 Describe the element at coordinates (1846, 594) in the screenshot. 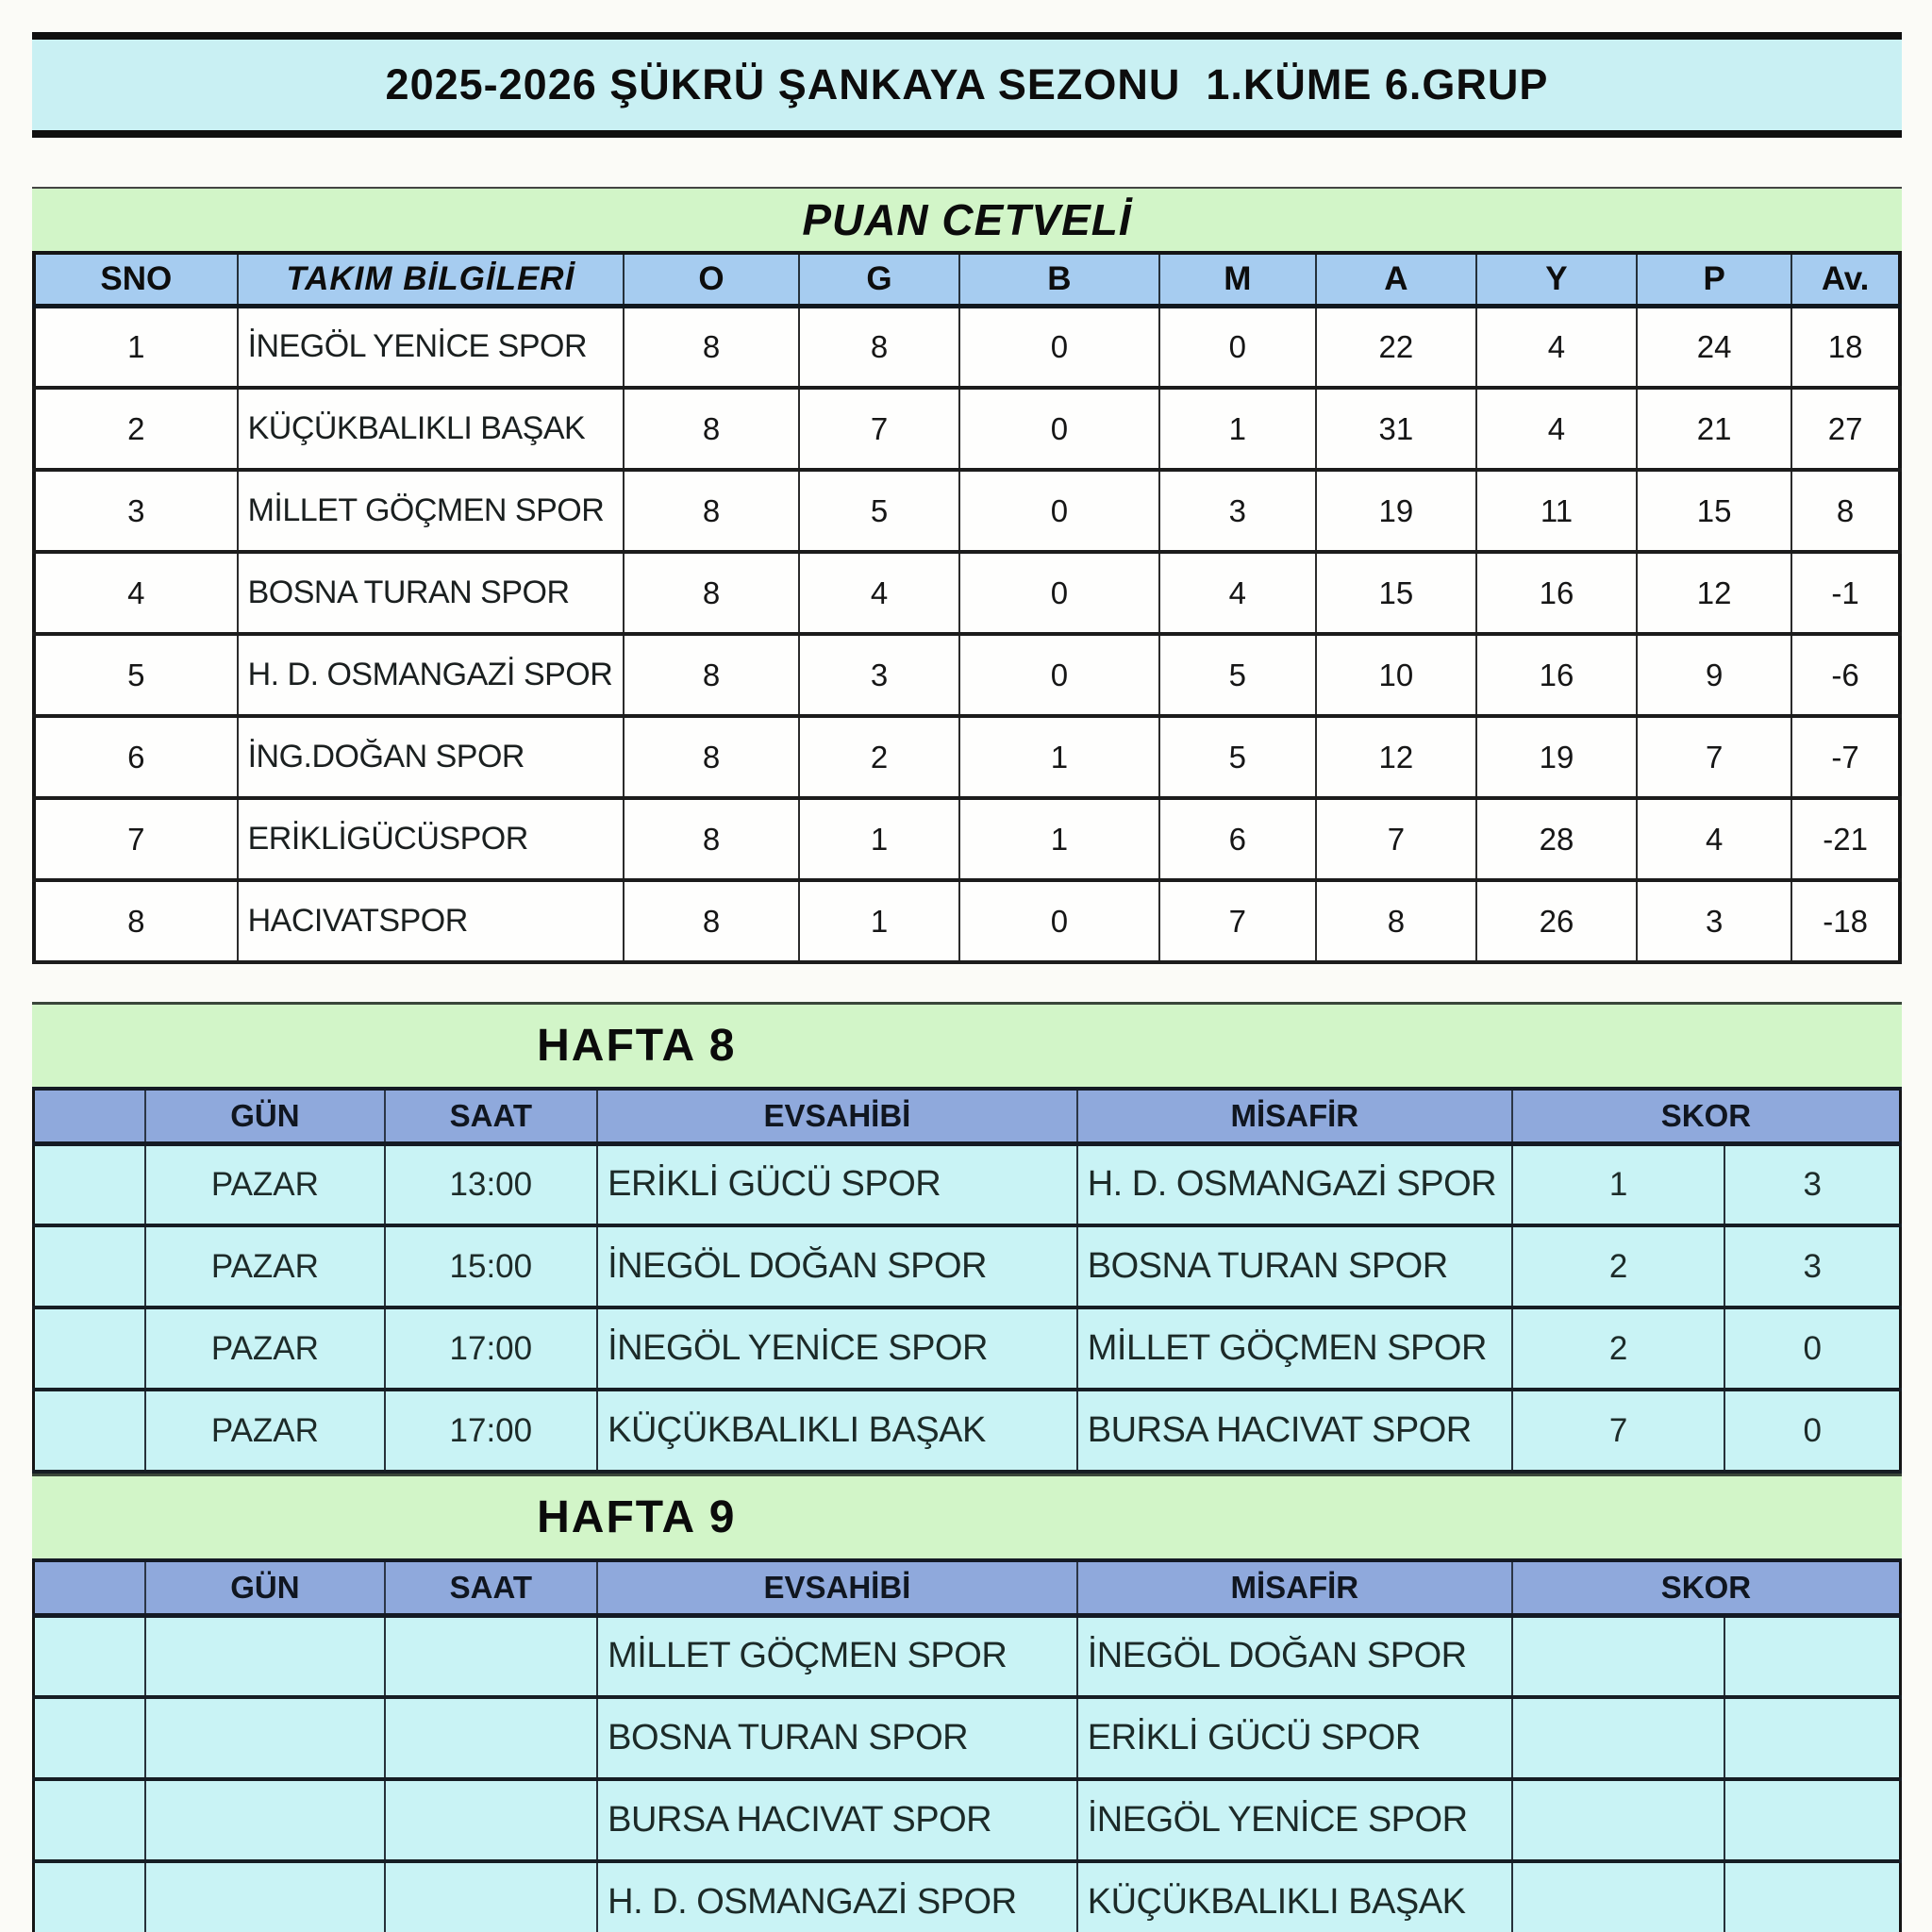

I see `average: -1` at that location.